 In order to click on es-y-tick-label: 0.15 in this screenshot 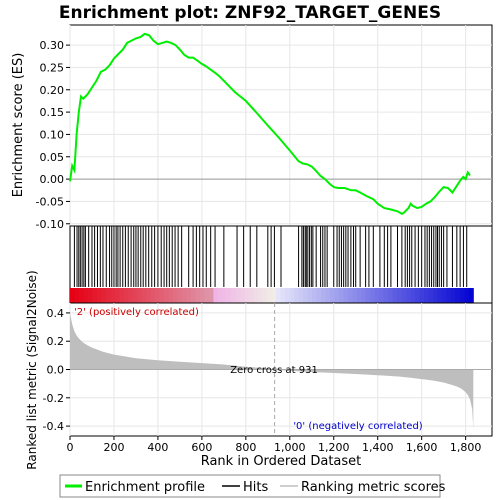, I will do `click(52, 112)`.